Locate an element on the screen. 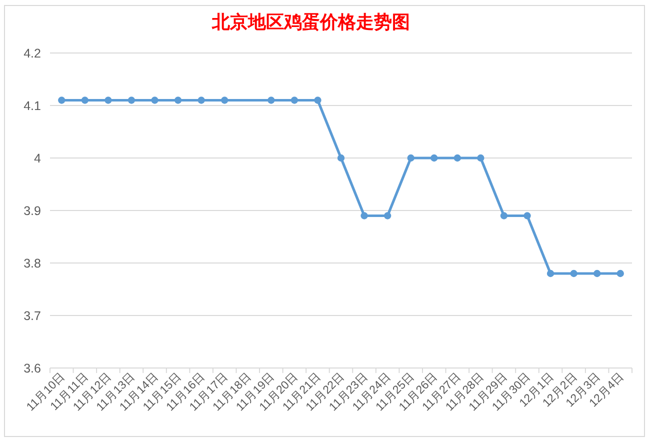  title: 北京地区鸡蛋价格走势图 is located at coordinates (311, 22).